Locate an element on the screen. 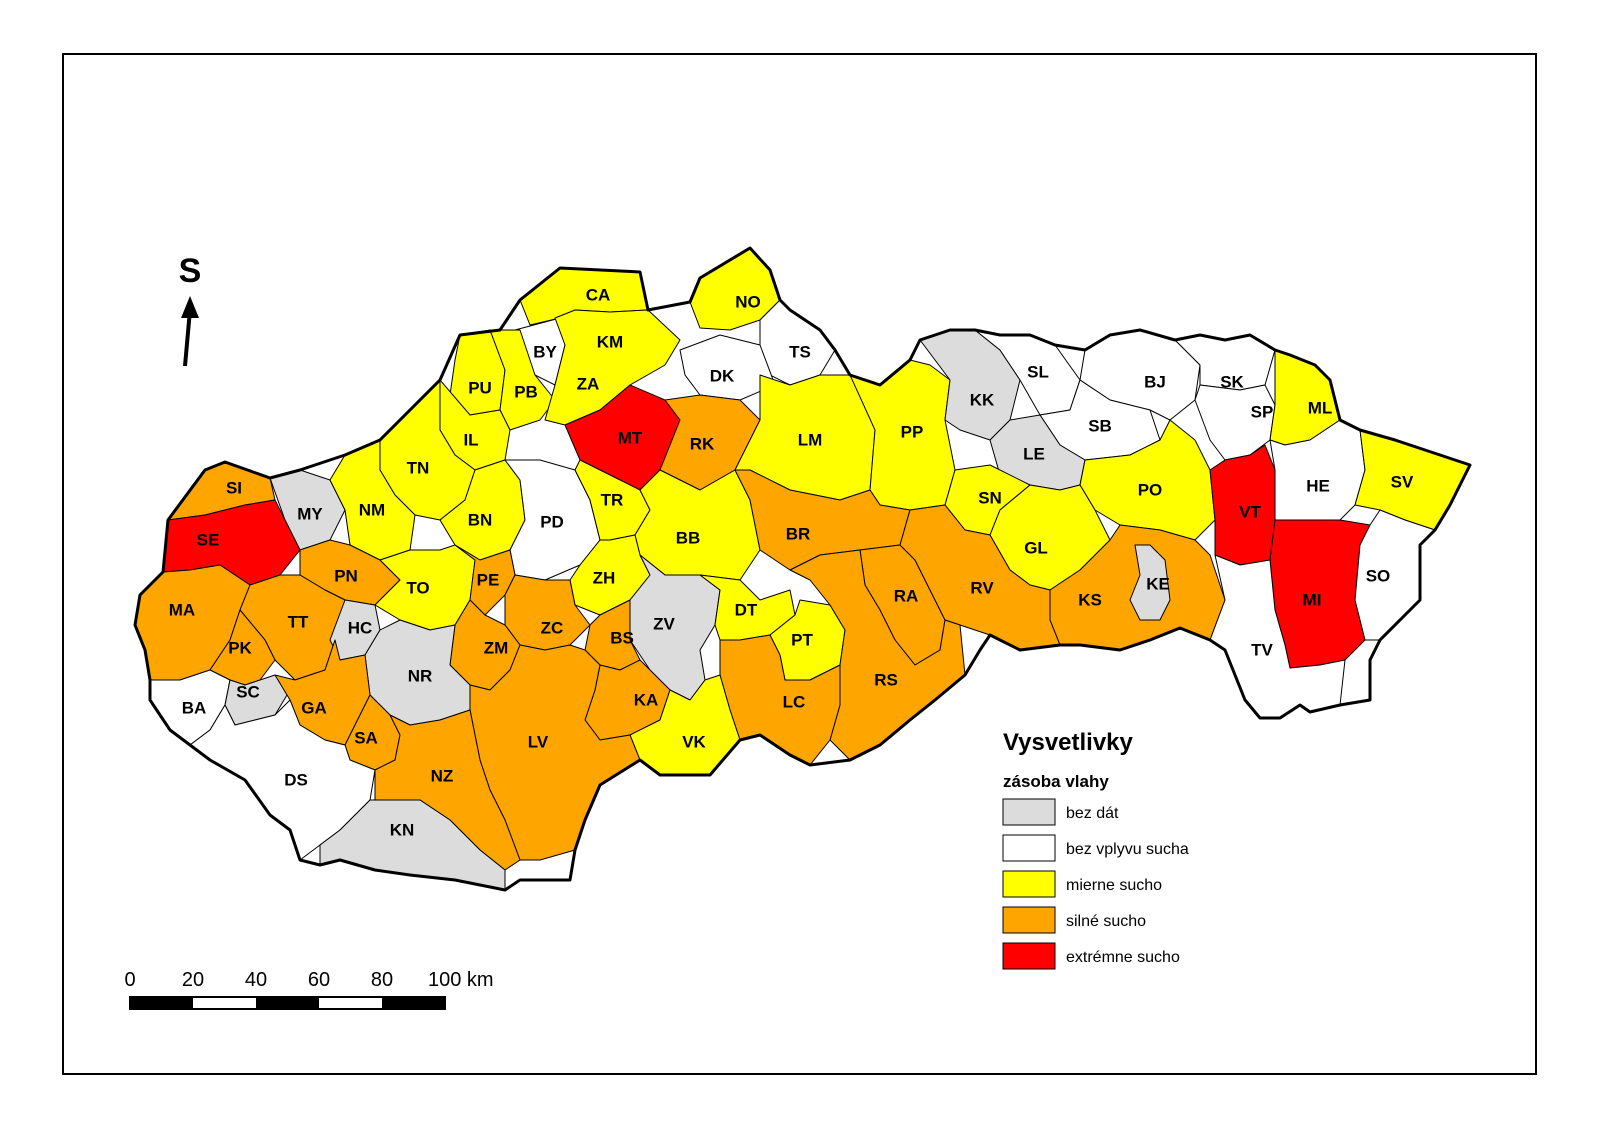 Image resolution: width=1600 pixels, height=1132 pixels. district-label-bj: BJ is located at coordinates (1155, 382).